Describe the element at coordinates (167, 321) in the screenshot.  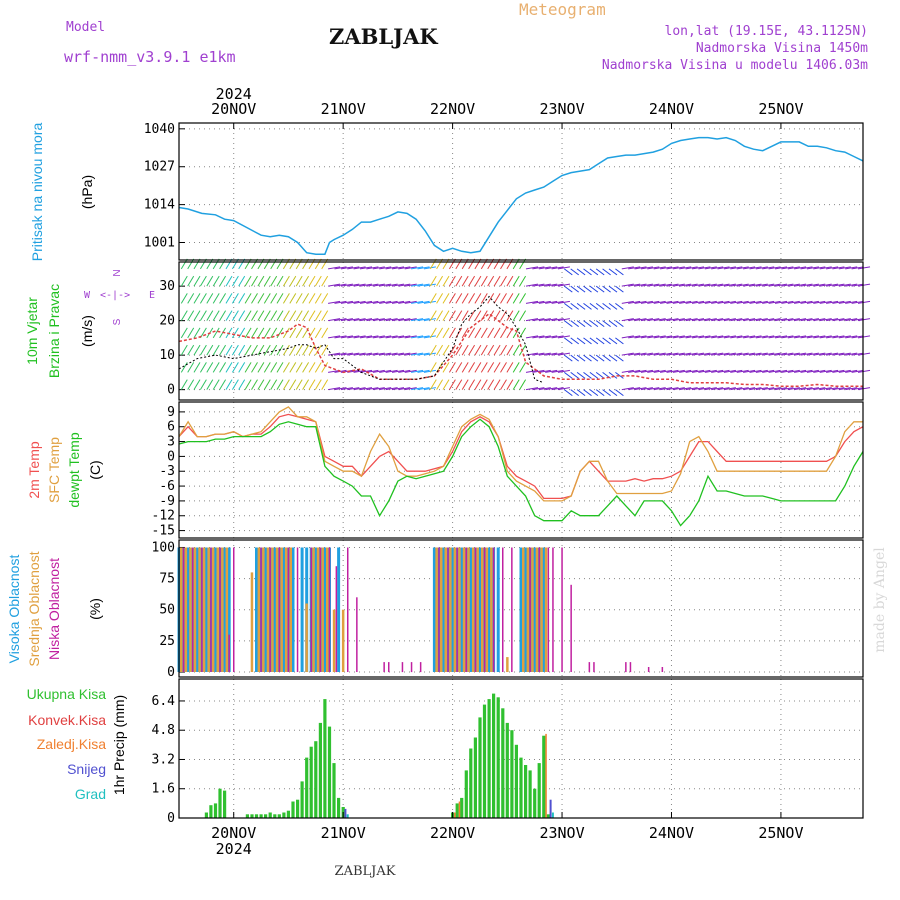
I see `wind-ytick-label: 20` at that location.